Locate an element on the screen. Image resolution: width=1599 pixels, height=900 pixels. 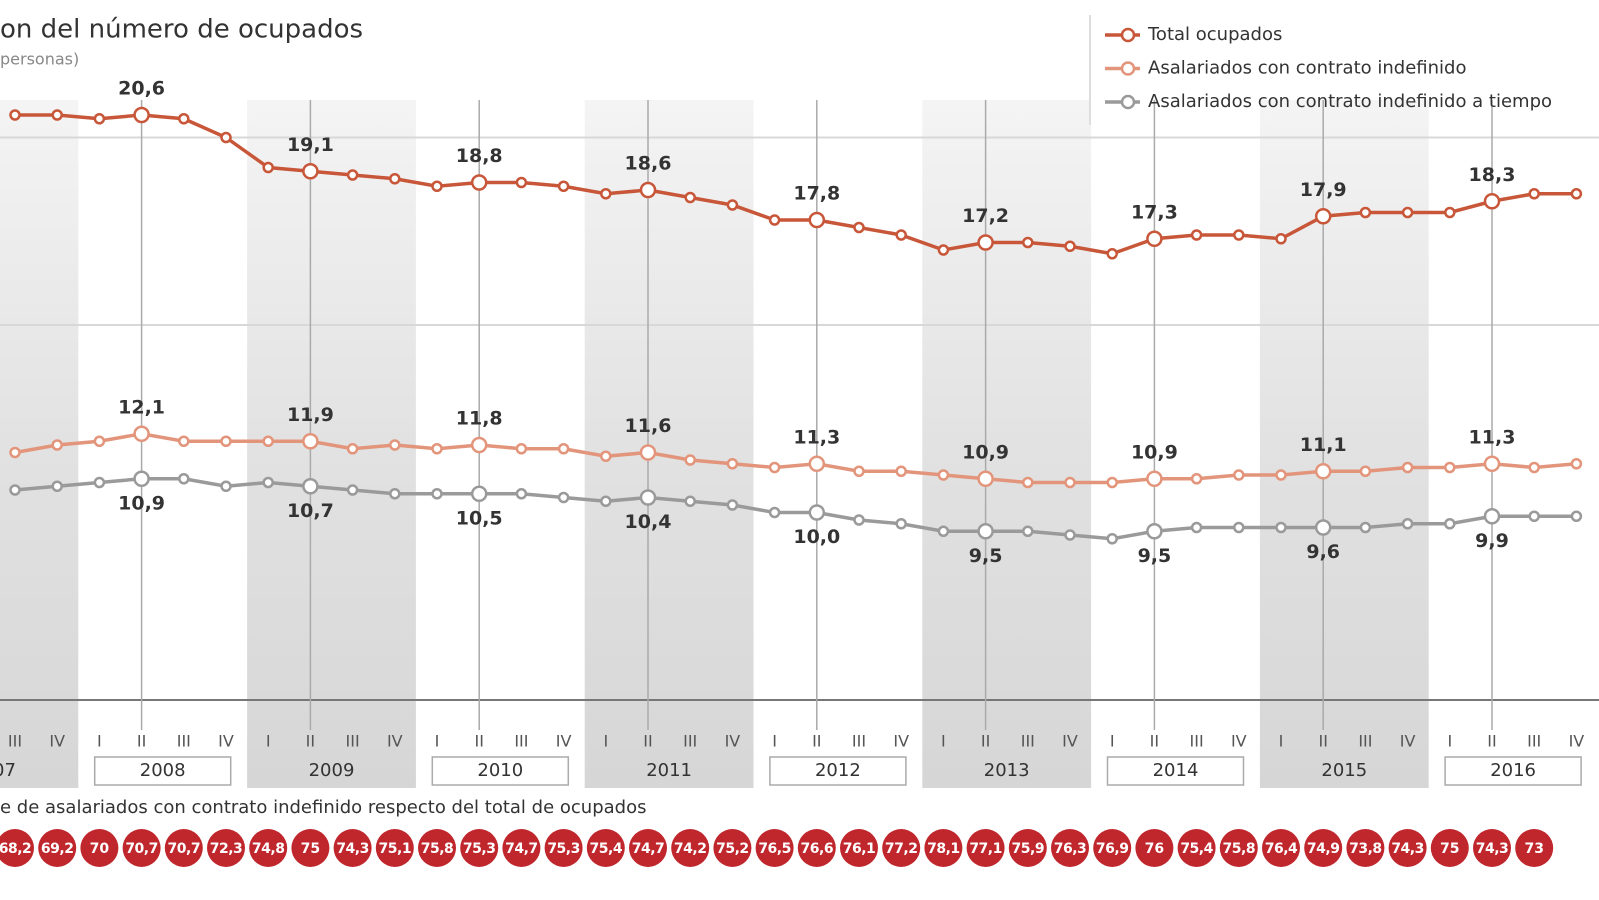
data-label: 10,5 is located at coordinates (479, 518).